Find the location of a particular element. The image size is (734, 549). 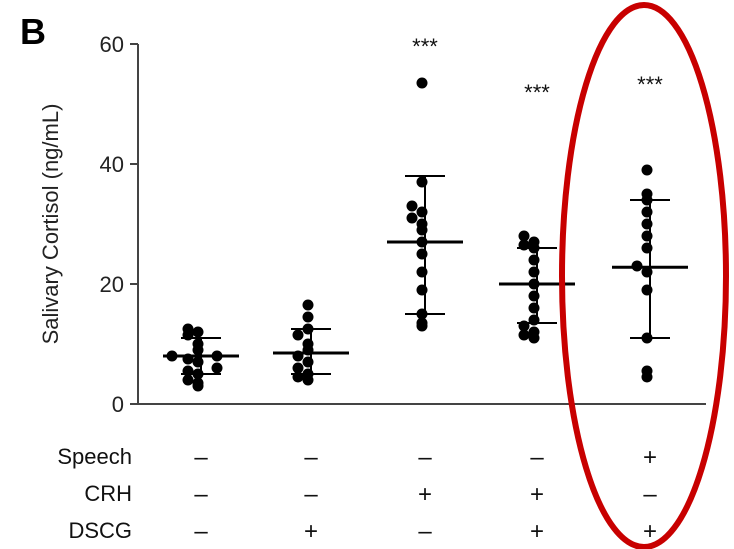

y-tick-label: 40 is located at coordinates (112, 164).